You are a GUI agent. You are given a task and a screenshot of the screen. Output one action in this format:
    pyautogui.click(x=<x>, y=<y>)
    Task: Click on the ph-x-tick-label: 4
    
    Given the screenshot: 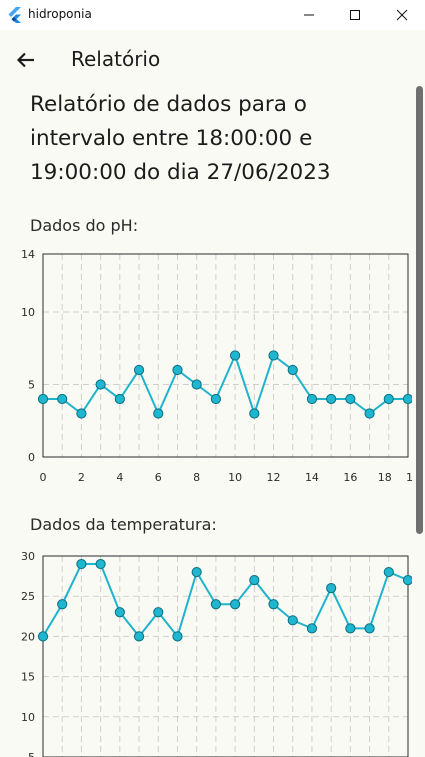 What is the action you would take?
    pyautogui.click(x=119, y=477)
    